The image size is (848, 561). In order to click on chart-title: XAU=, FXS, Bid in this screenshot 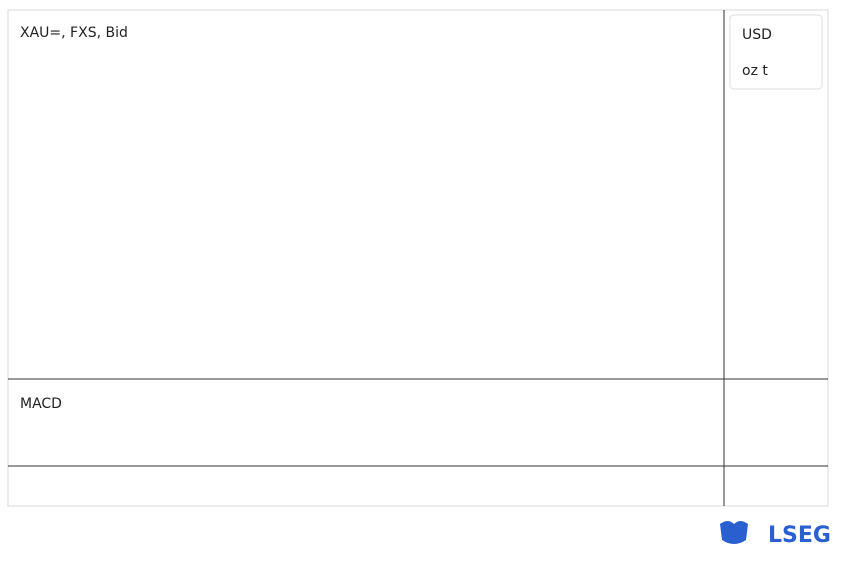, I will do `click(74, 33)`.